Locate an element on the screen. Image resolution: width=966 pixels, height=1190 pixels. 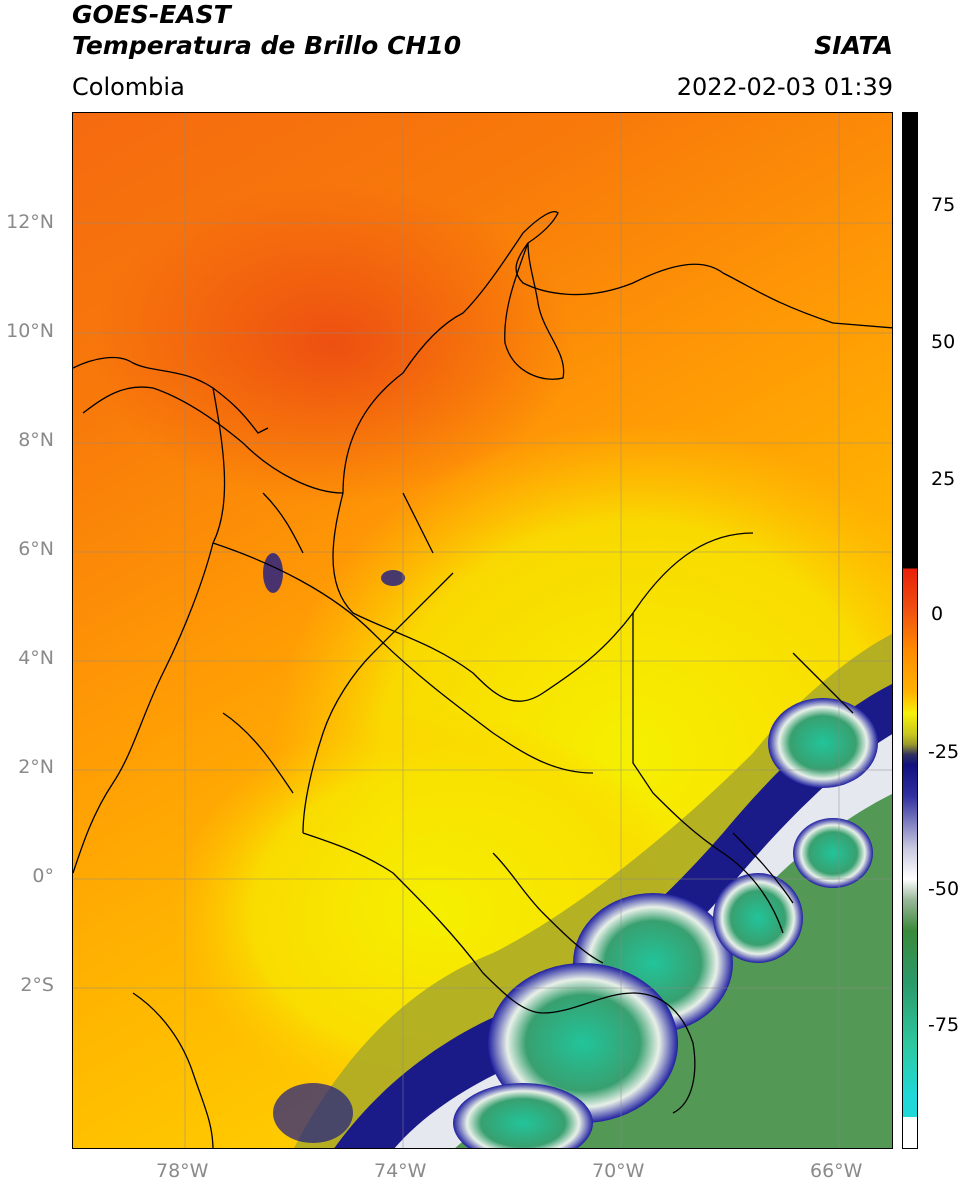
lon-label: 78°W is located at coordinates (182, 1171).